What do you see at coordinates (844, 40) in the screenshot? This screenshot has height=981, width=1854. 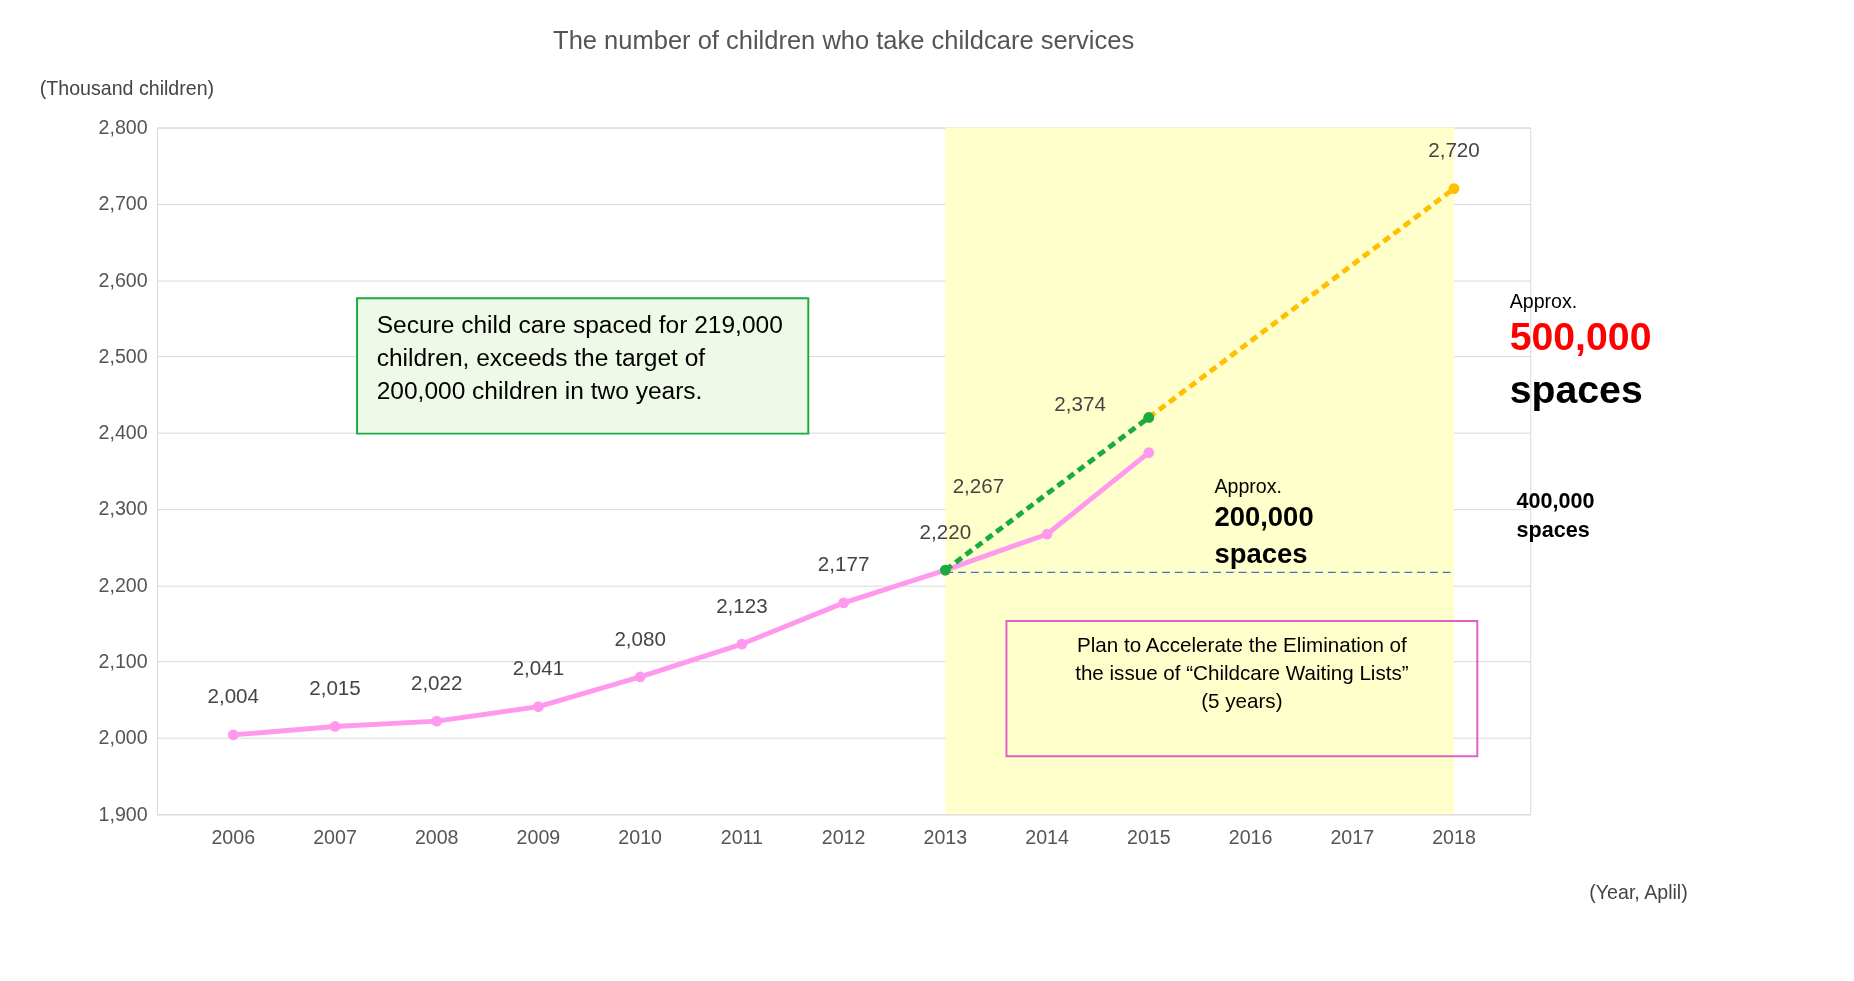 I see `chart-title: The number of children who take childcare services` at bounding box center [844, 40].